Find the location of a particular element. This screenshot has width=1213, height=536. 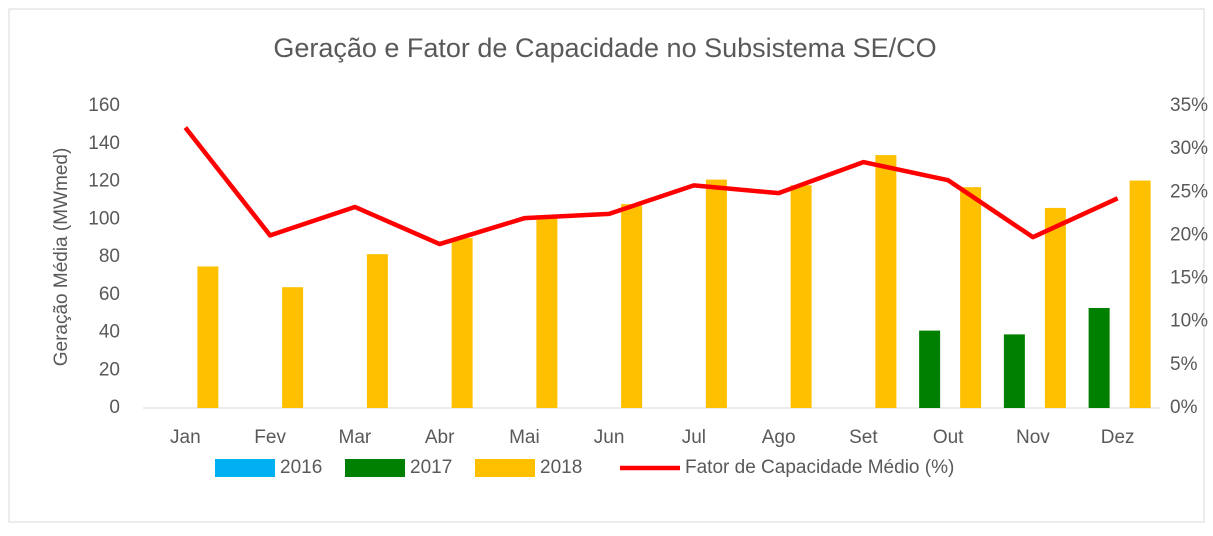

y2-tick-label: 25% is located at coordinates (1189, 191).